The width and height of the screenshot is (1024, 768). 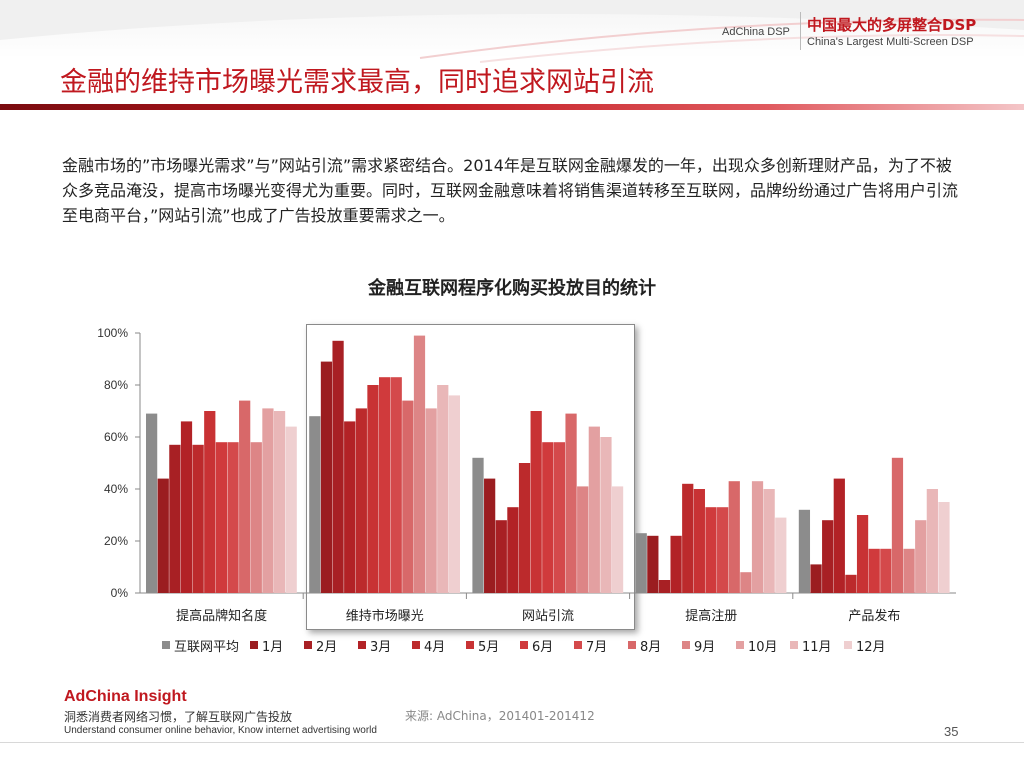 What do you see at coordinates (120, 593) in the screenshot?
I see `y-tick-label: 0%` at bounding box center [120, 593].